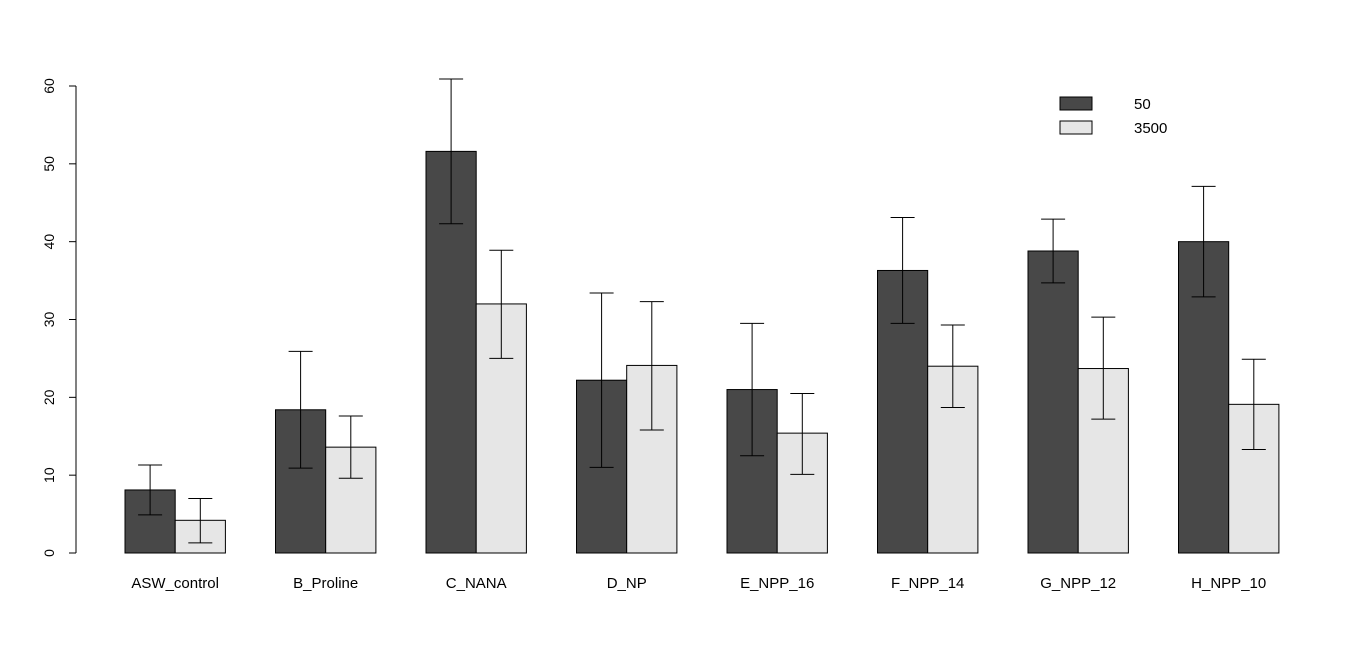 The width and height of the screenshot is (1366, 656). What do you see at coordinates (476, 583) in the screenshot?
I see `category-label: C_NANA` at bounding box center [476, 583].